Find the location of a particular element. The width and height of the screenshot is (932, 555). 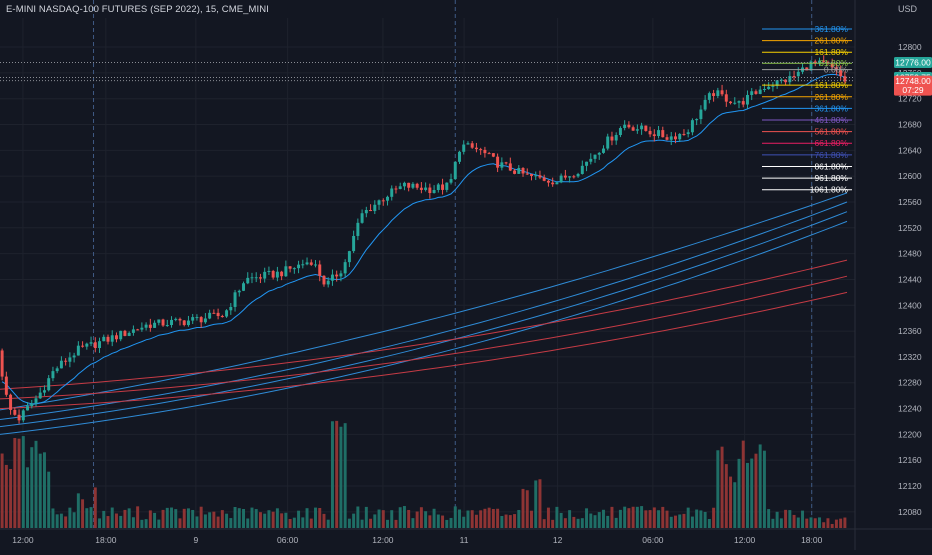

price-tick-label: 12400 is located at coordinates (910, 305).